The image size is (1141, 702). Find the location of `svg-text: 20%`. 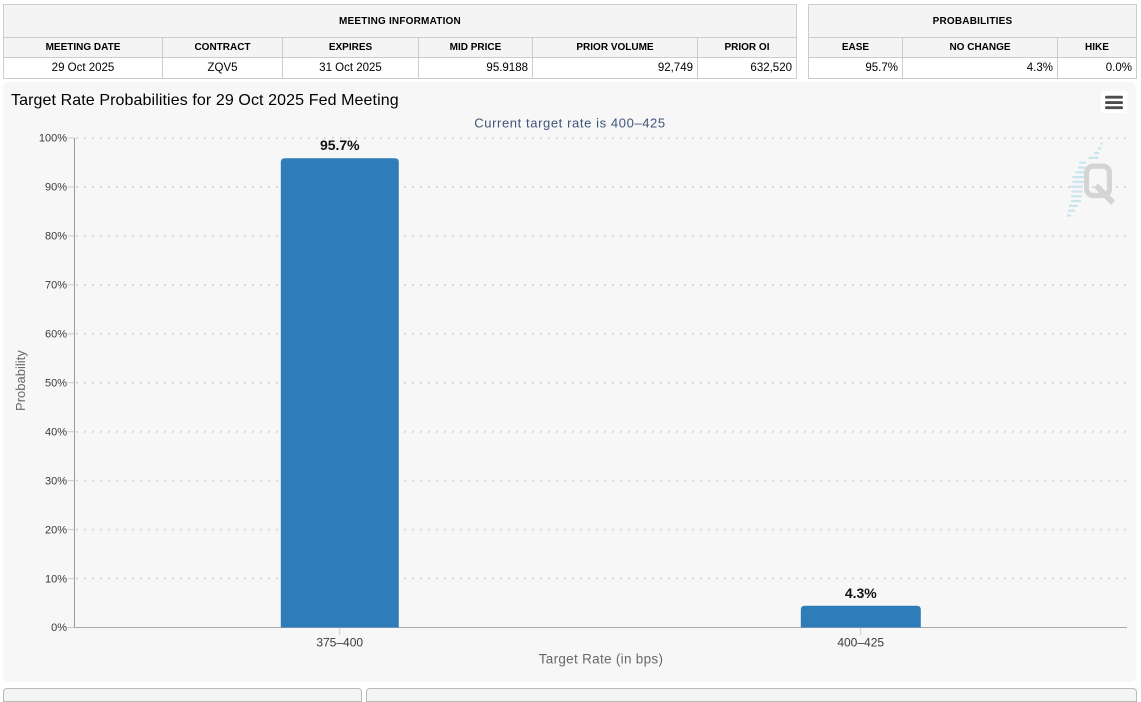

svg-text: 20% is located at coordinates (56, 530).